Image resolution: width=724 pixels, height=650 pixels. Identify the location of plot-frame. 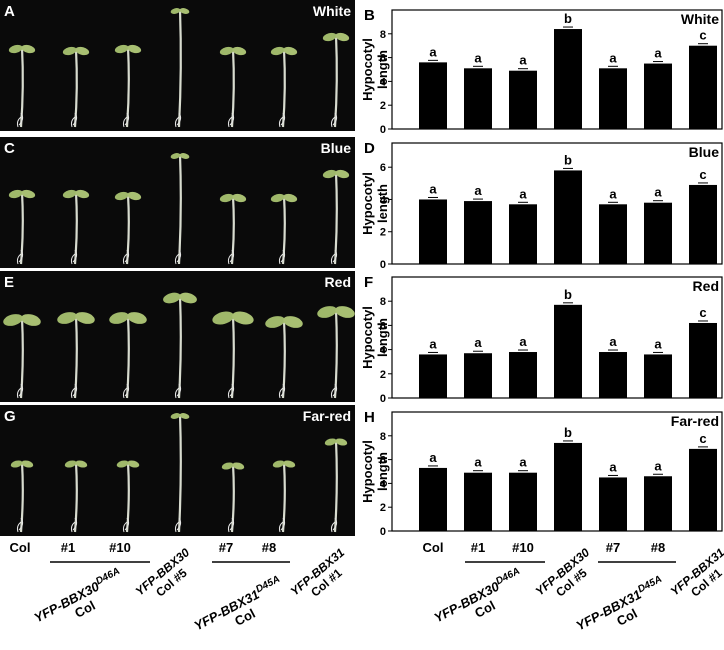
(557, 203).